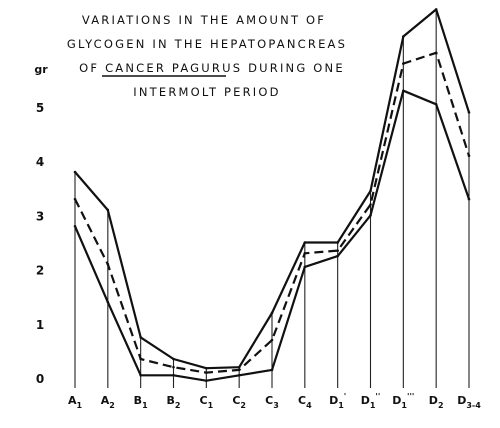 This screenshot has width=500, height=428. Describe the element at coordinates (40, 216) in the screenshot. I see `y-tick-label: 3` at that location.